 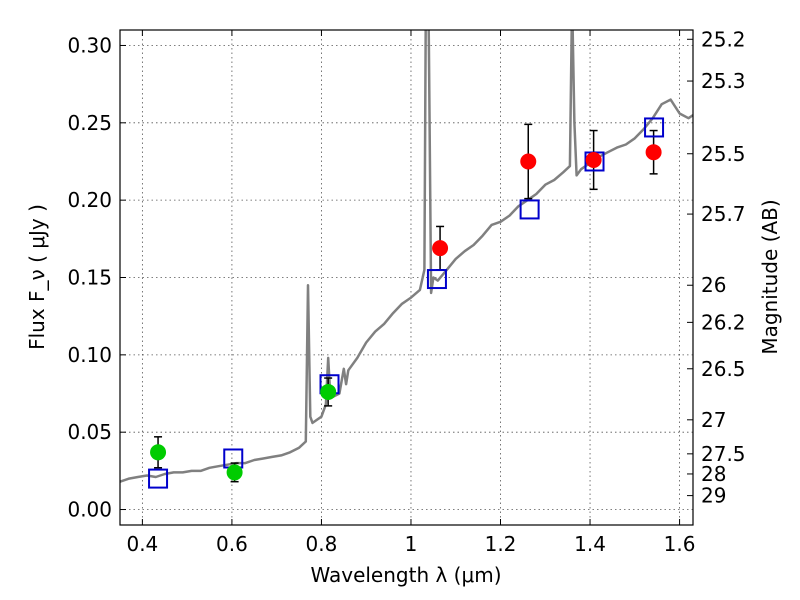 What do you see at coordinates (713, 496) in the screenshot?
I see `right-tick-label: 29` at bounding box center [713, 496].